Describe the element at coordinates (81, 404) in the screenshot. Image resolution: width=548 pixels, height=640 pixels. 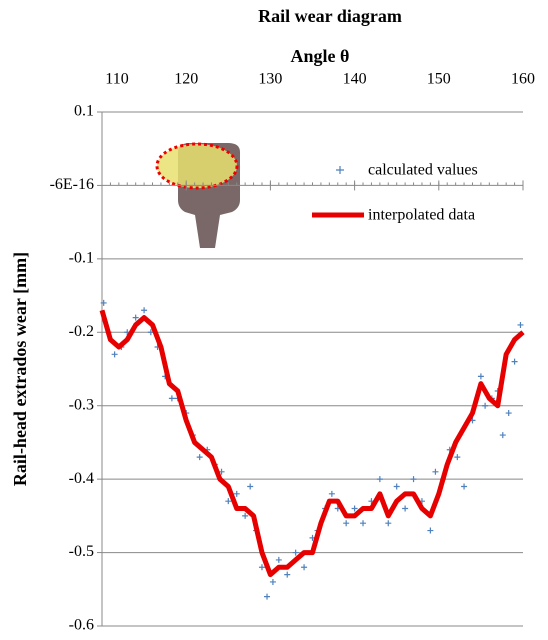
I see `y-tick-label: -0.3` at that location.